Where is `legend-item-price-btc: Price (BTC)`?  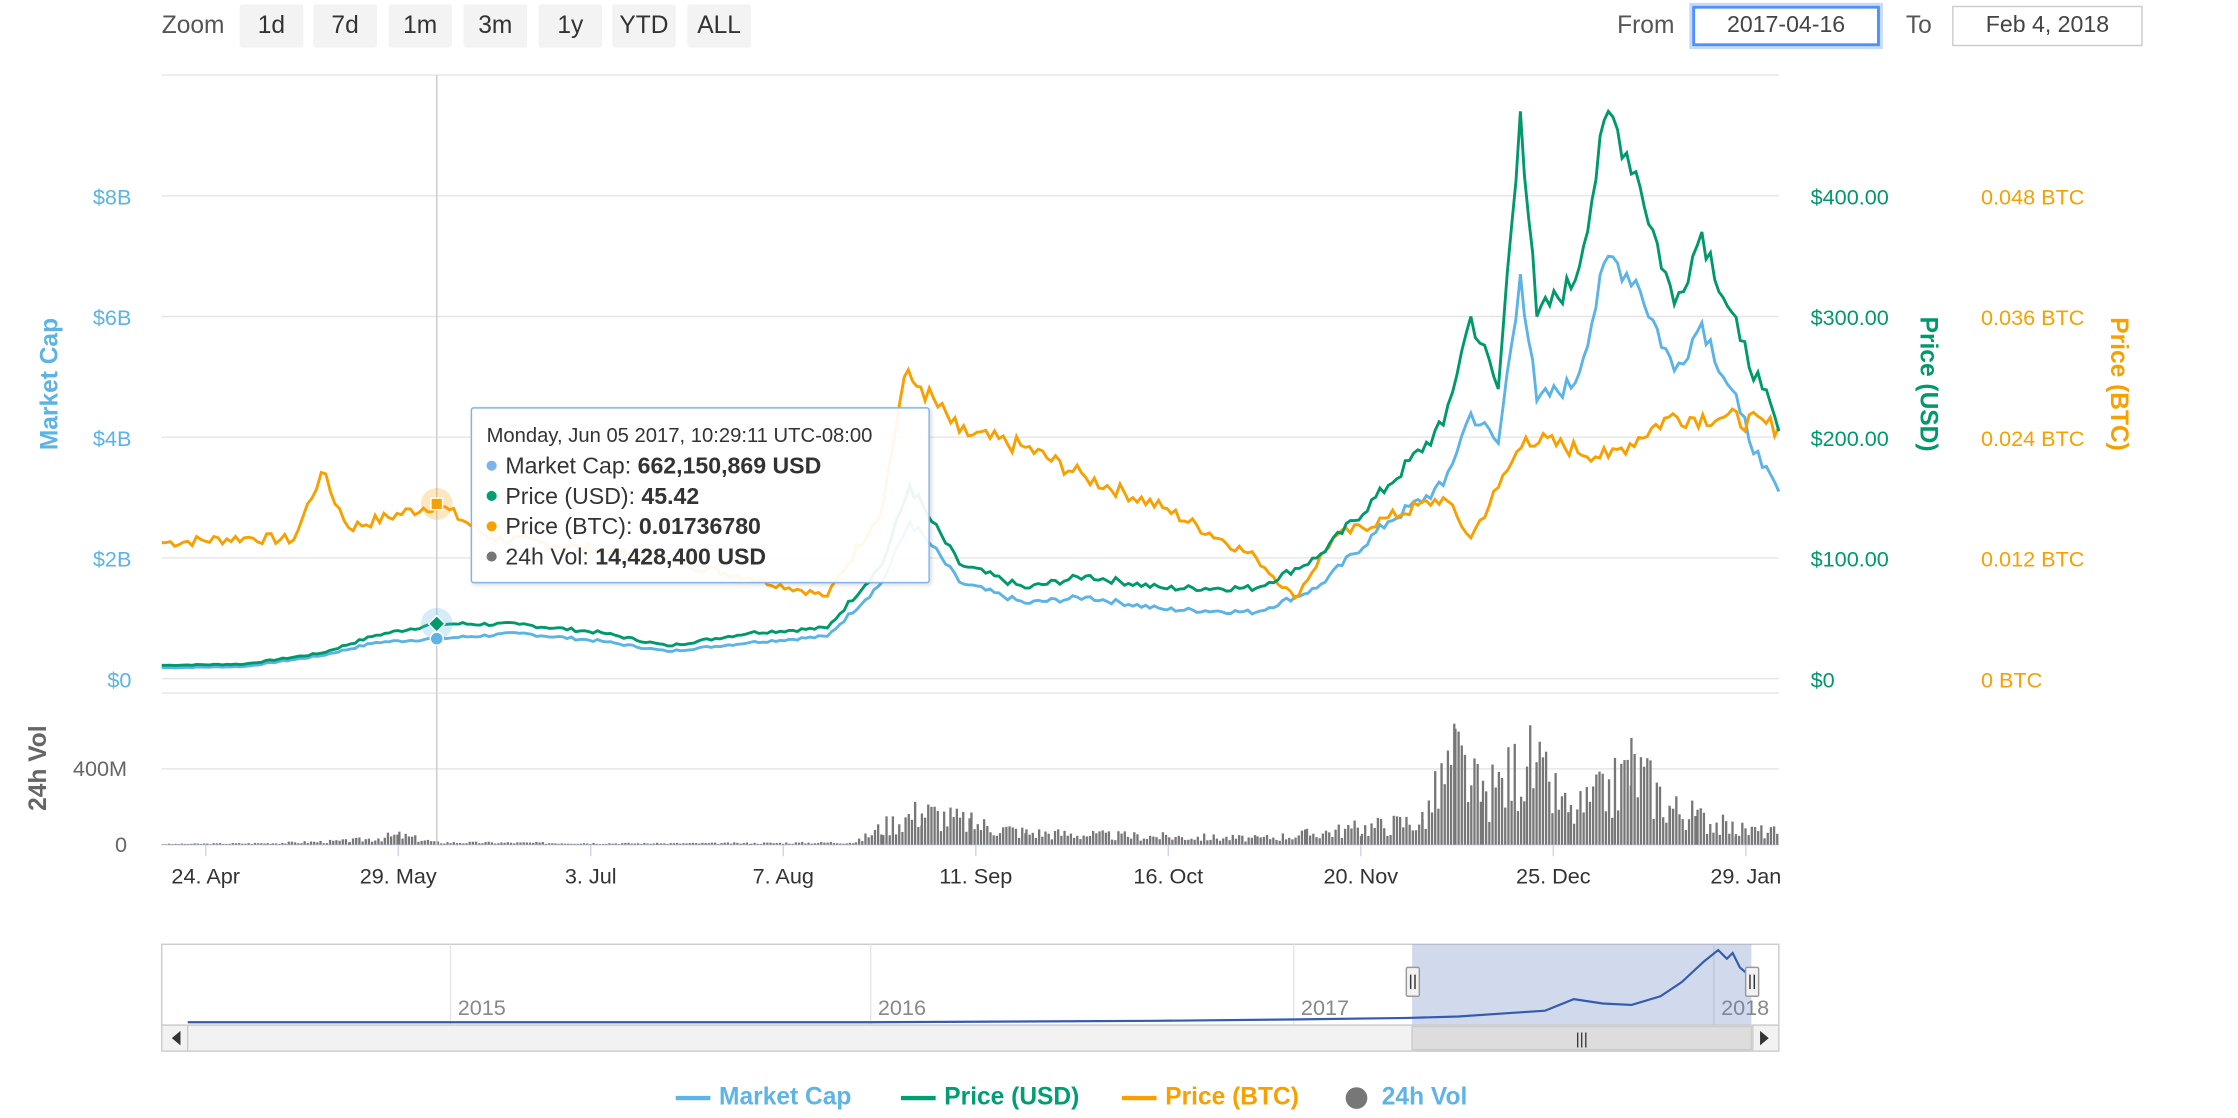 legend-item-price-btc: Price (BTC) is located at coordinates (1210, 1097).